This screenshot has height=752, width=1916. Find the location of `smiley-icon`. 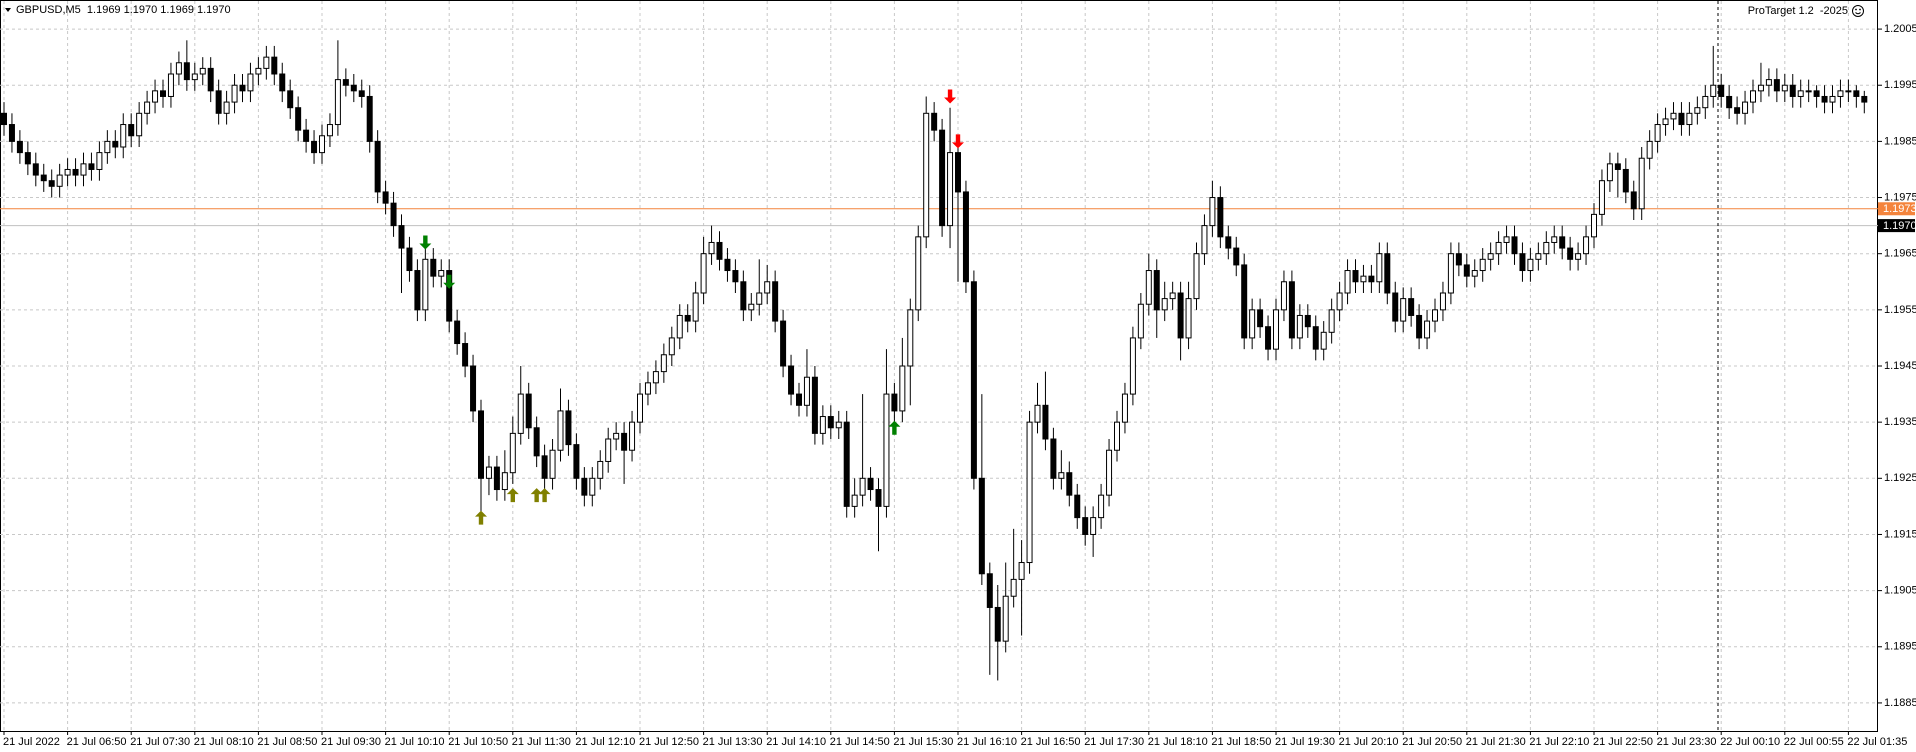

smiley-icon is located at coordinates (1858, 11).